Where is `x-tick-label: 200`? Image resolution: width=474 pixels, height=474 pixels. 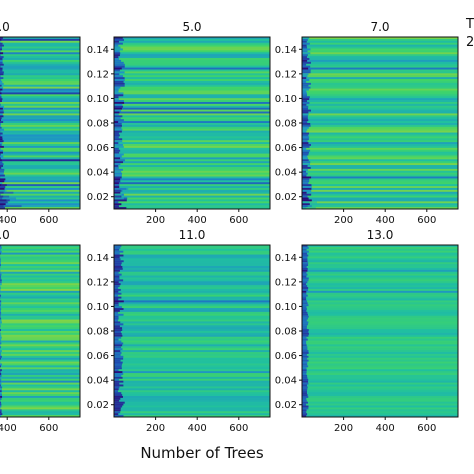 x-tick-label: 200 is located at coordinates (343, 220).